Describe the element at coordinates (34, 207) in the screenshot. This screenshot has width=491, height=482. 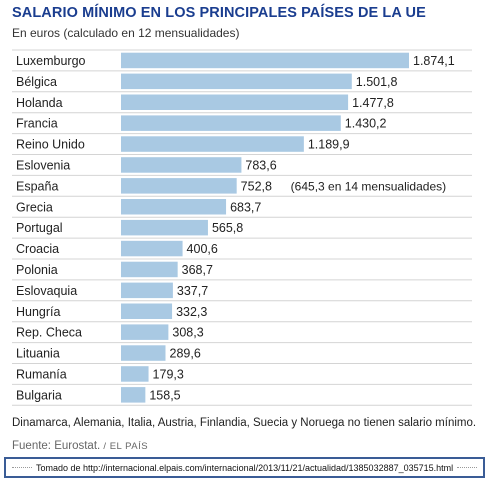
I see `category-label: Grecia` at that location.